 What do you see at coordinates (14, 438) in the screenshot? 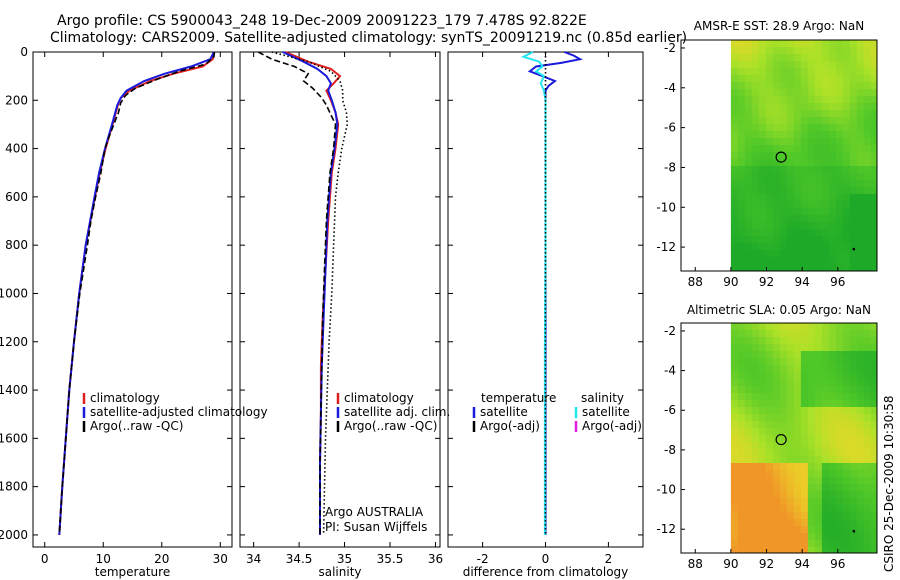
I see `temperature-ytick-label: 1600` at bounding box center [14, 438].